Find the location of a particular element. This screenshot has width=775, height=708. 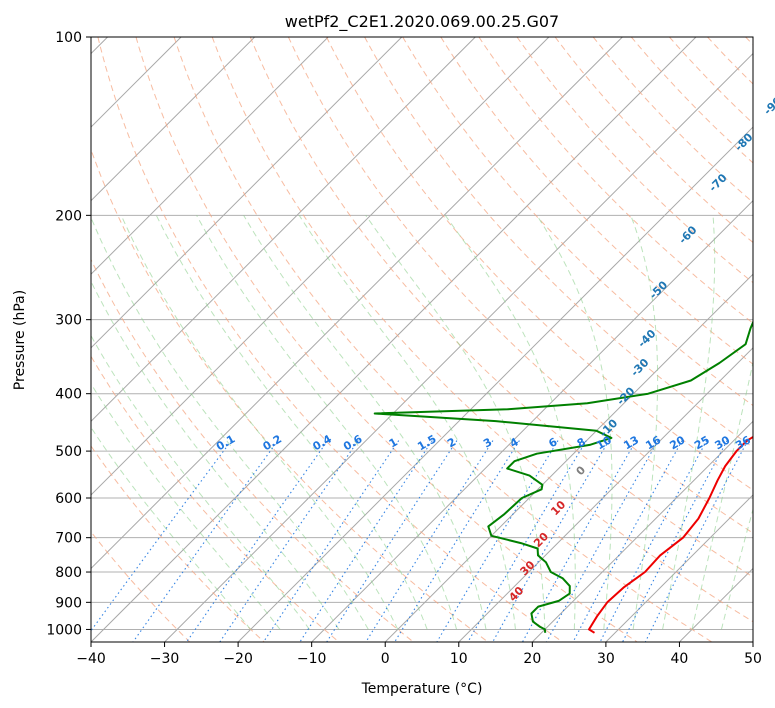

mixing-ratio-label: 30 is located at coordinates (723, 442).